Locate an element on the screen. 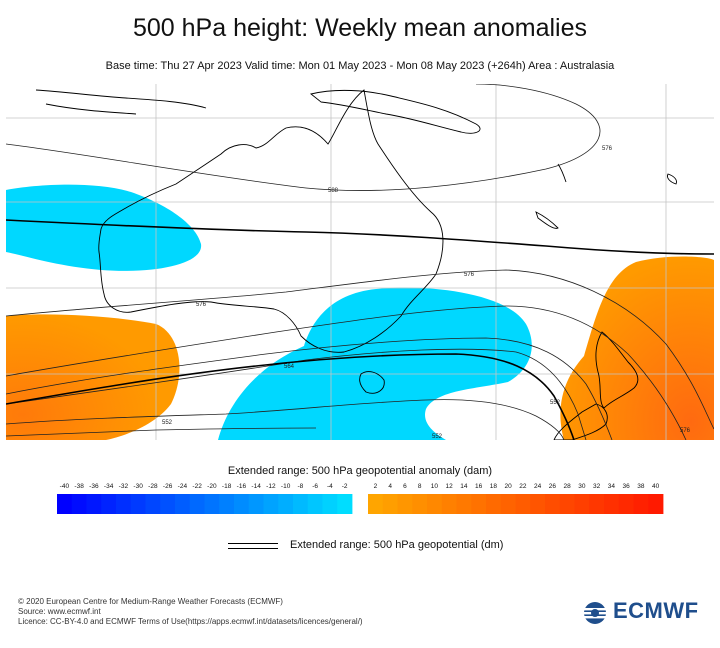 The height and width of the screenshot is (648, 720). negative-tick-label: -20 is located at coordinates (212, 486).